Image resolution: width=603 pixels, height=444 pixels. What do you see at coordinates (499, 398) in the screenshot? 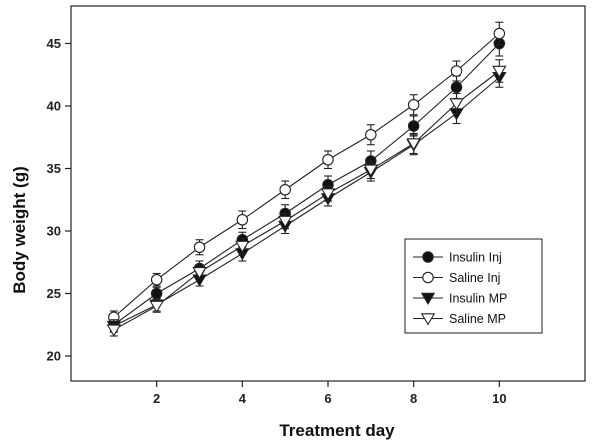
I see `x-tick-label: 10` at bounding box center [499, 398].